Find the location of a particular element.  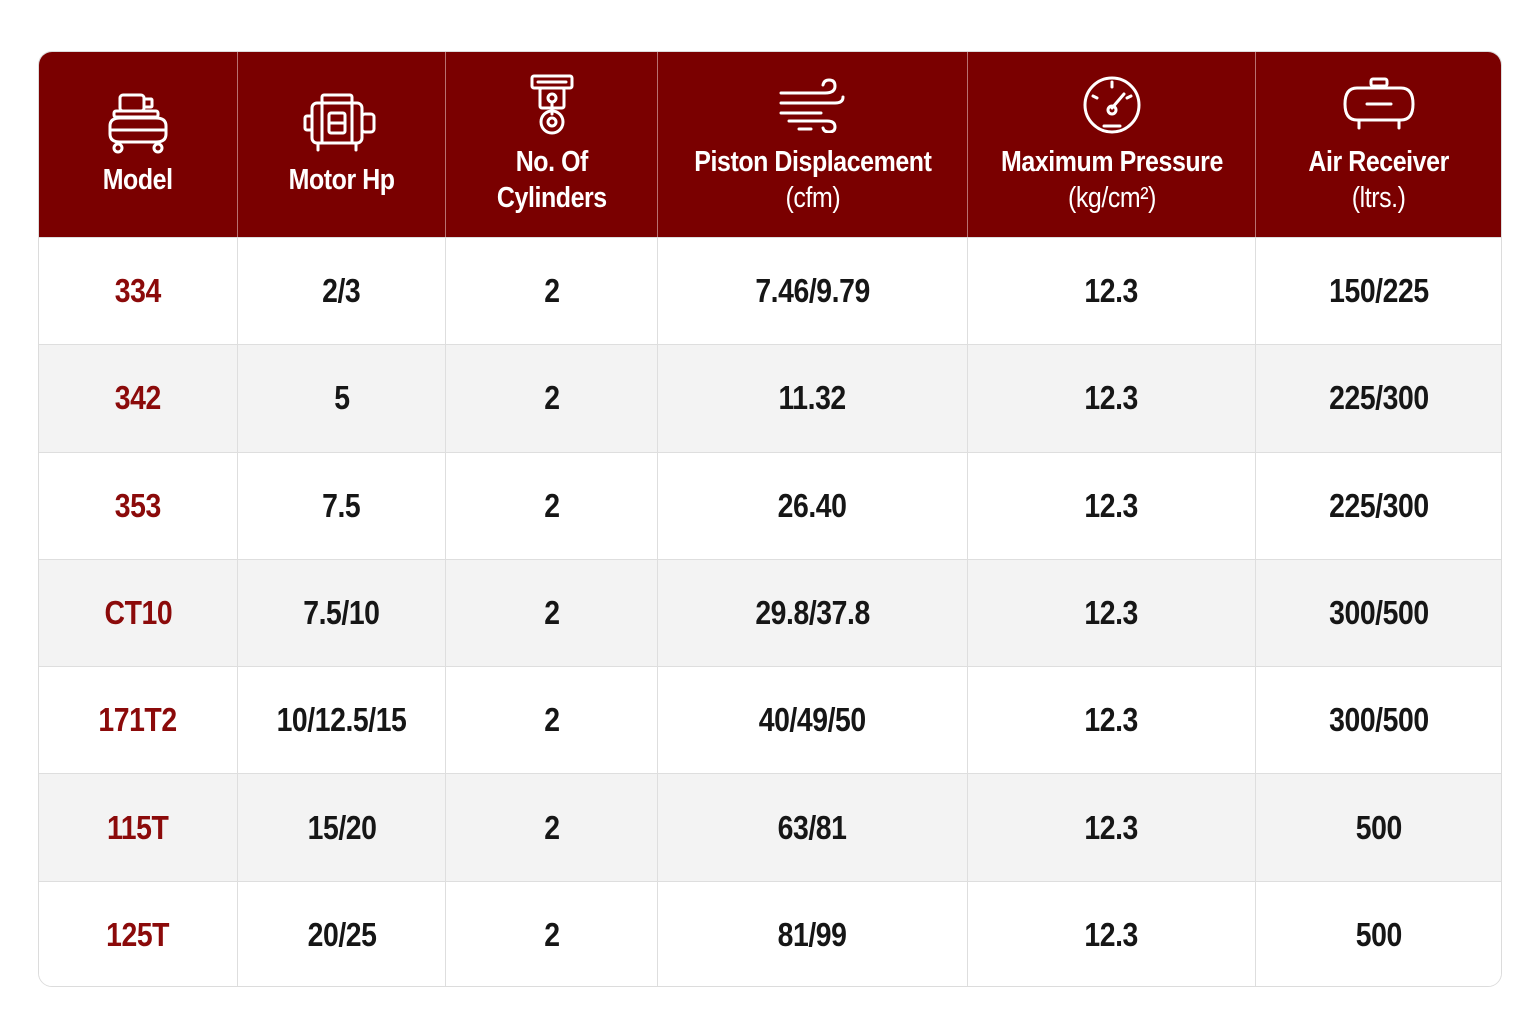

displacement-cell: 26.40 is located at coordinates (813, 505).